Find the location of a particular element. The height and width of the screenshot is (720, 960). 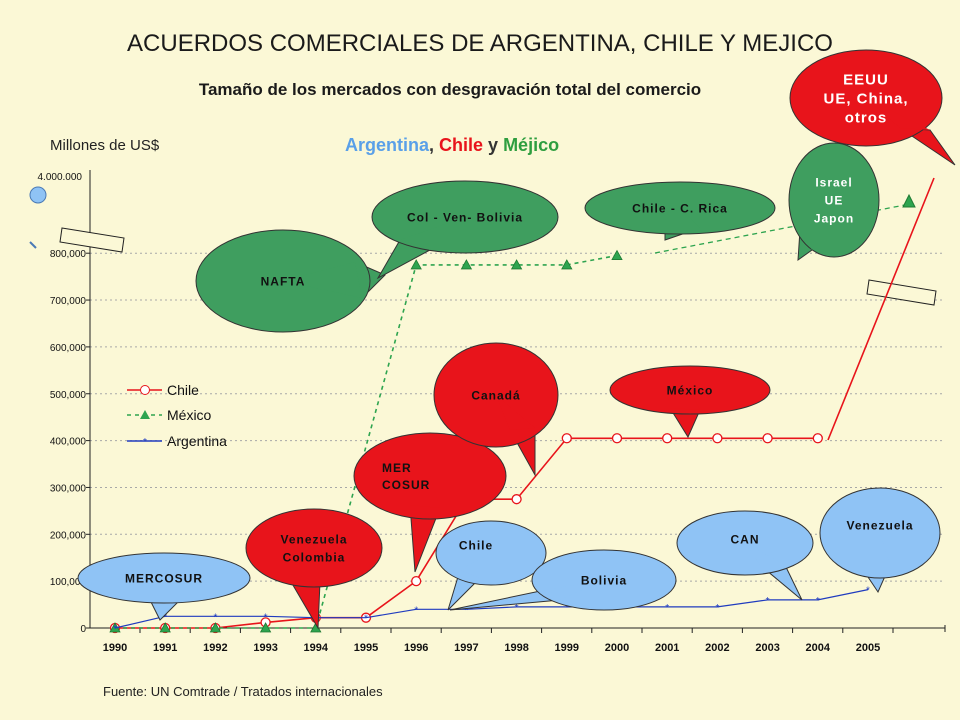

bubble-col-ven-bolivia-tail-cover is located at coordinates (432, 233).